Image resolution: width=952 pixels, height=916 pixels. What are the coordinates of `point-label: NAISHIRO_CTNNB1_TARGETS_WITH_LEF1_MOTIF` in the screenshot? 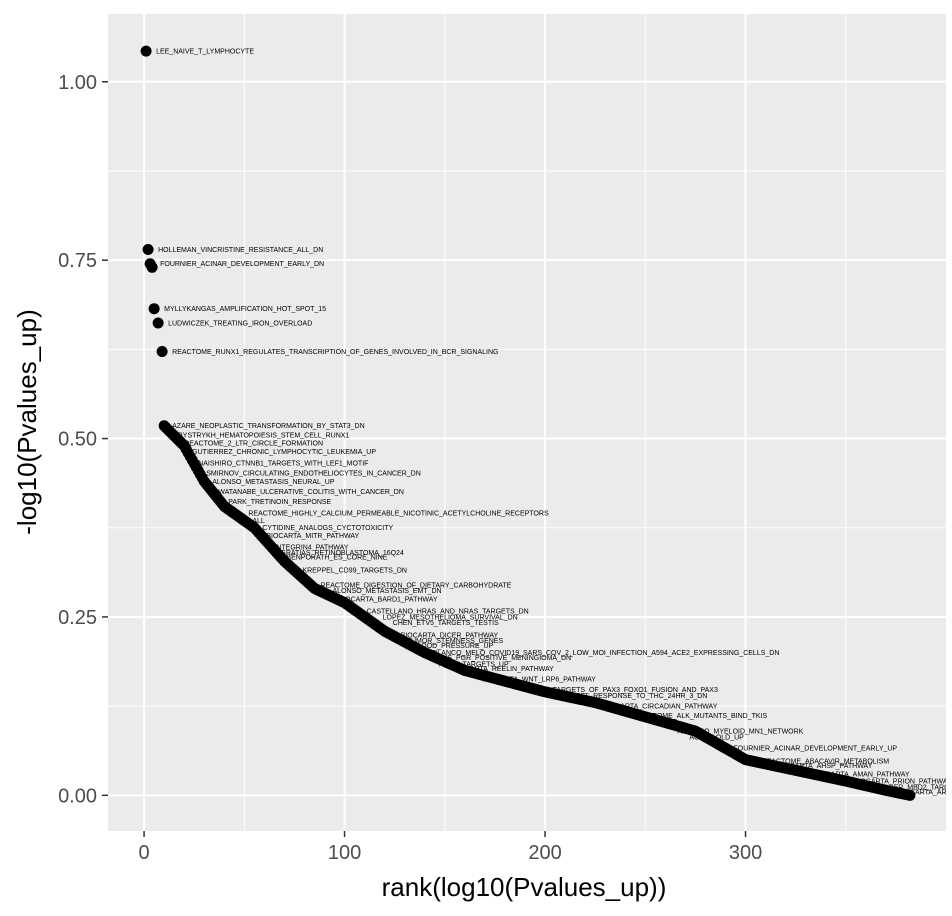 It's located at (283, 463).